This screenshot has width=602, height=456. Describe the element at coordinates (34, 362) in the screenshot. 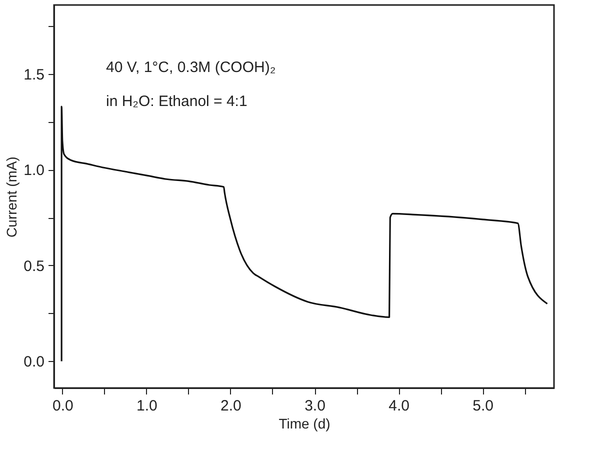

I see `y-tick-label: 0.0` at that location.